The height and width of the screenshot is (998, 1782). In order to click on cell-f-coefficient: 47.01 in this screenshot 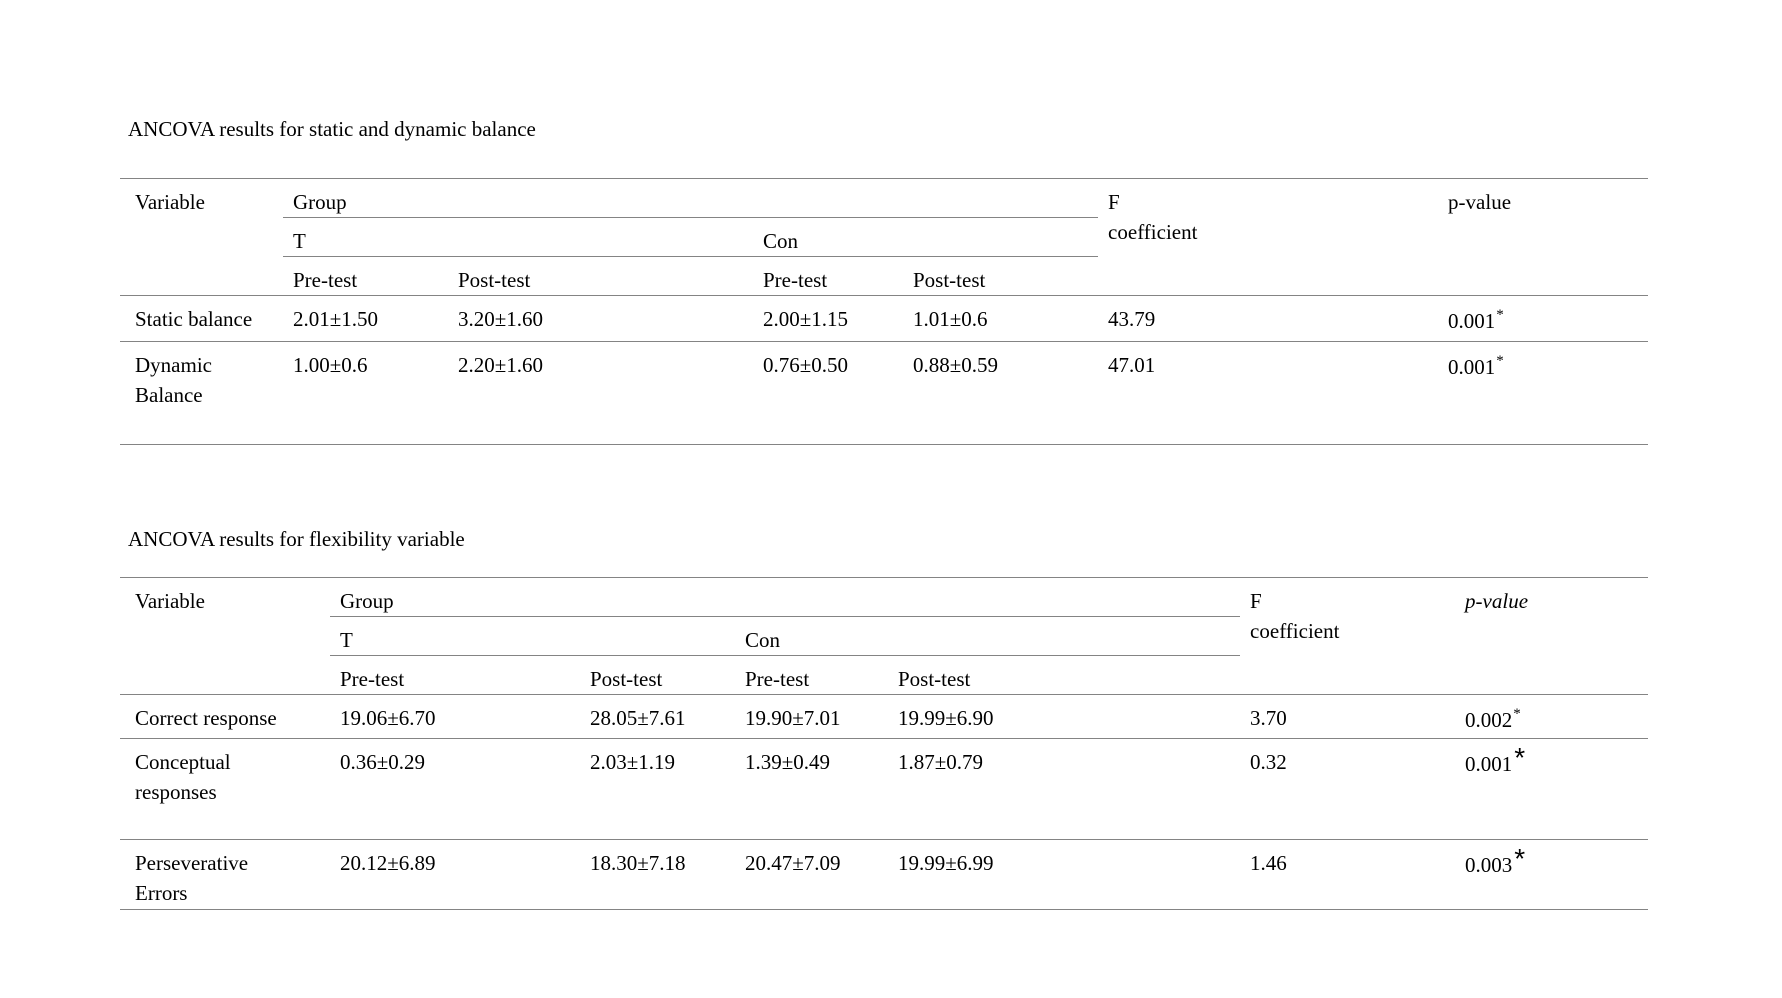, I will do `click(1268, 393)`.